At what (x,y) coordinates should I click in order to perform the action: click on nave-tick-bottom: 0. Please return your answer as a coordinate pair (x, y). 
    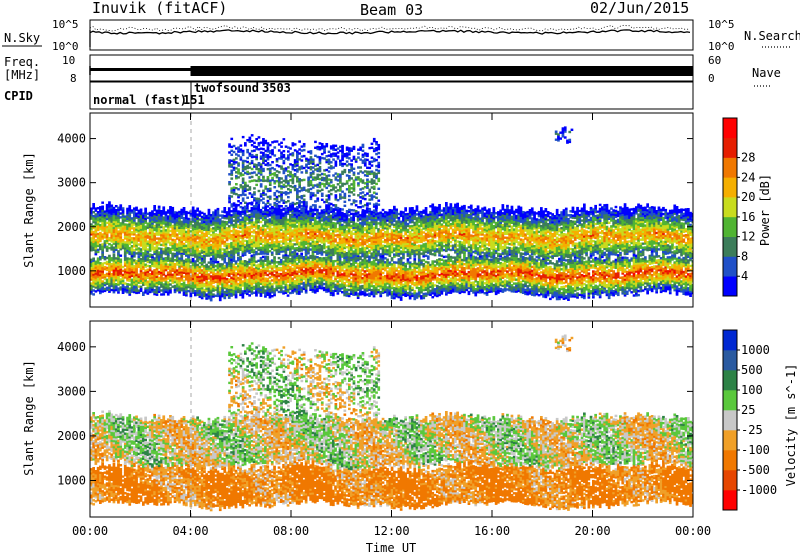
    Looking at the image, I should click on (711, 78).